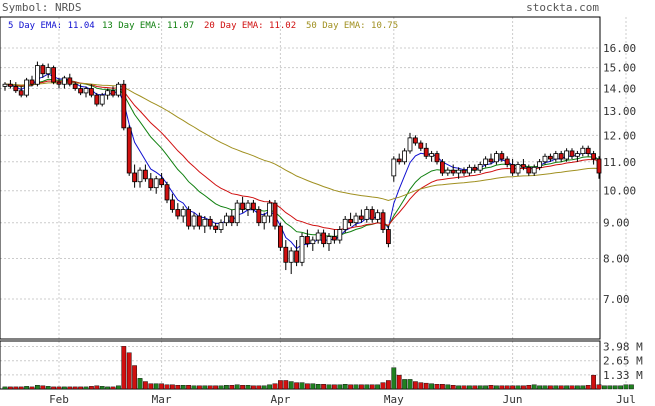 Image resolution: width=655 pixels, height=406 pixels. Describe the element at coordinates (300, 361) in the screenshot. I see `volume-grid` at that location.